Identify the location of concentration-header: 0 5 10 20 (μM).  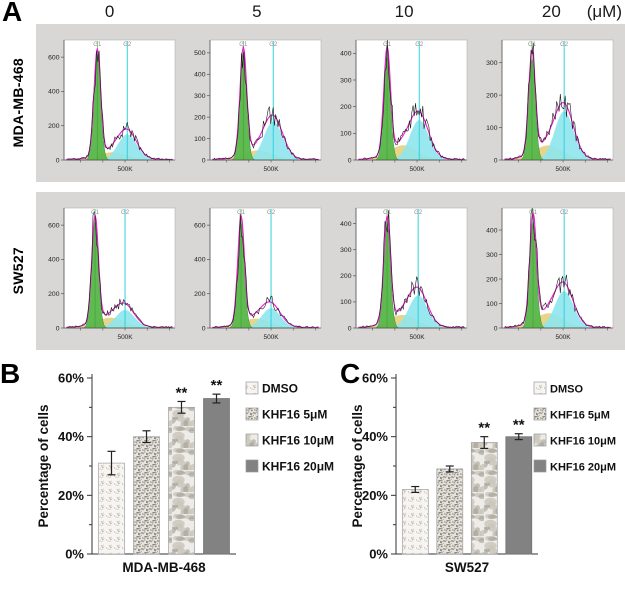
(312, 12).